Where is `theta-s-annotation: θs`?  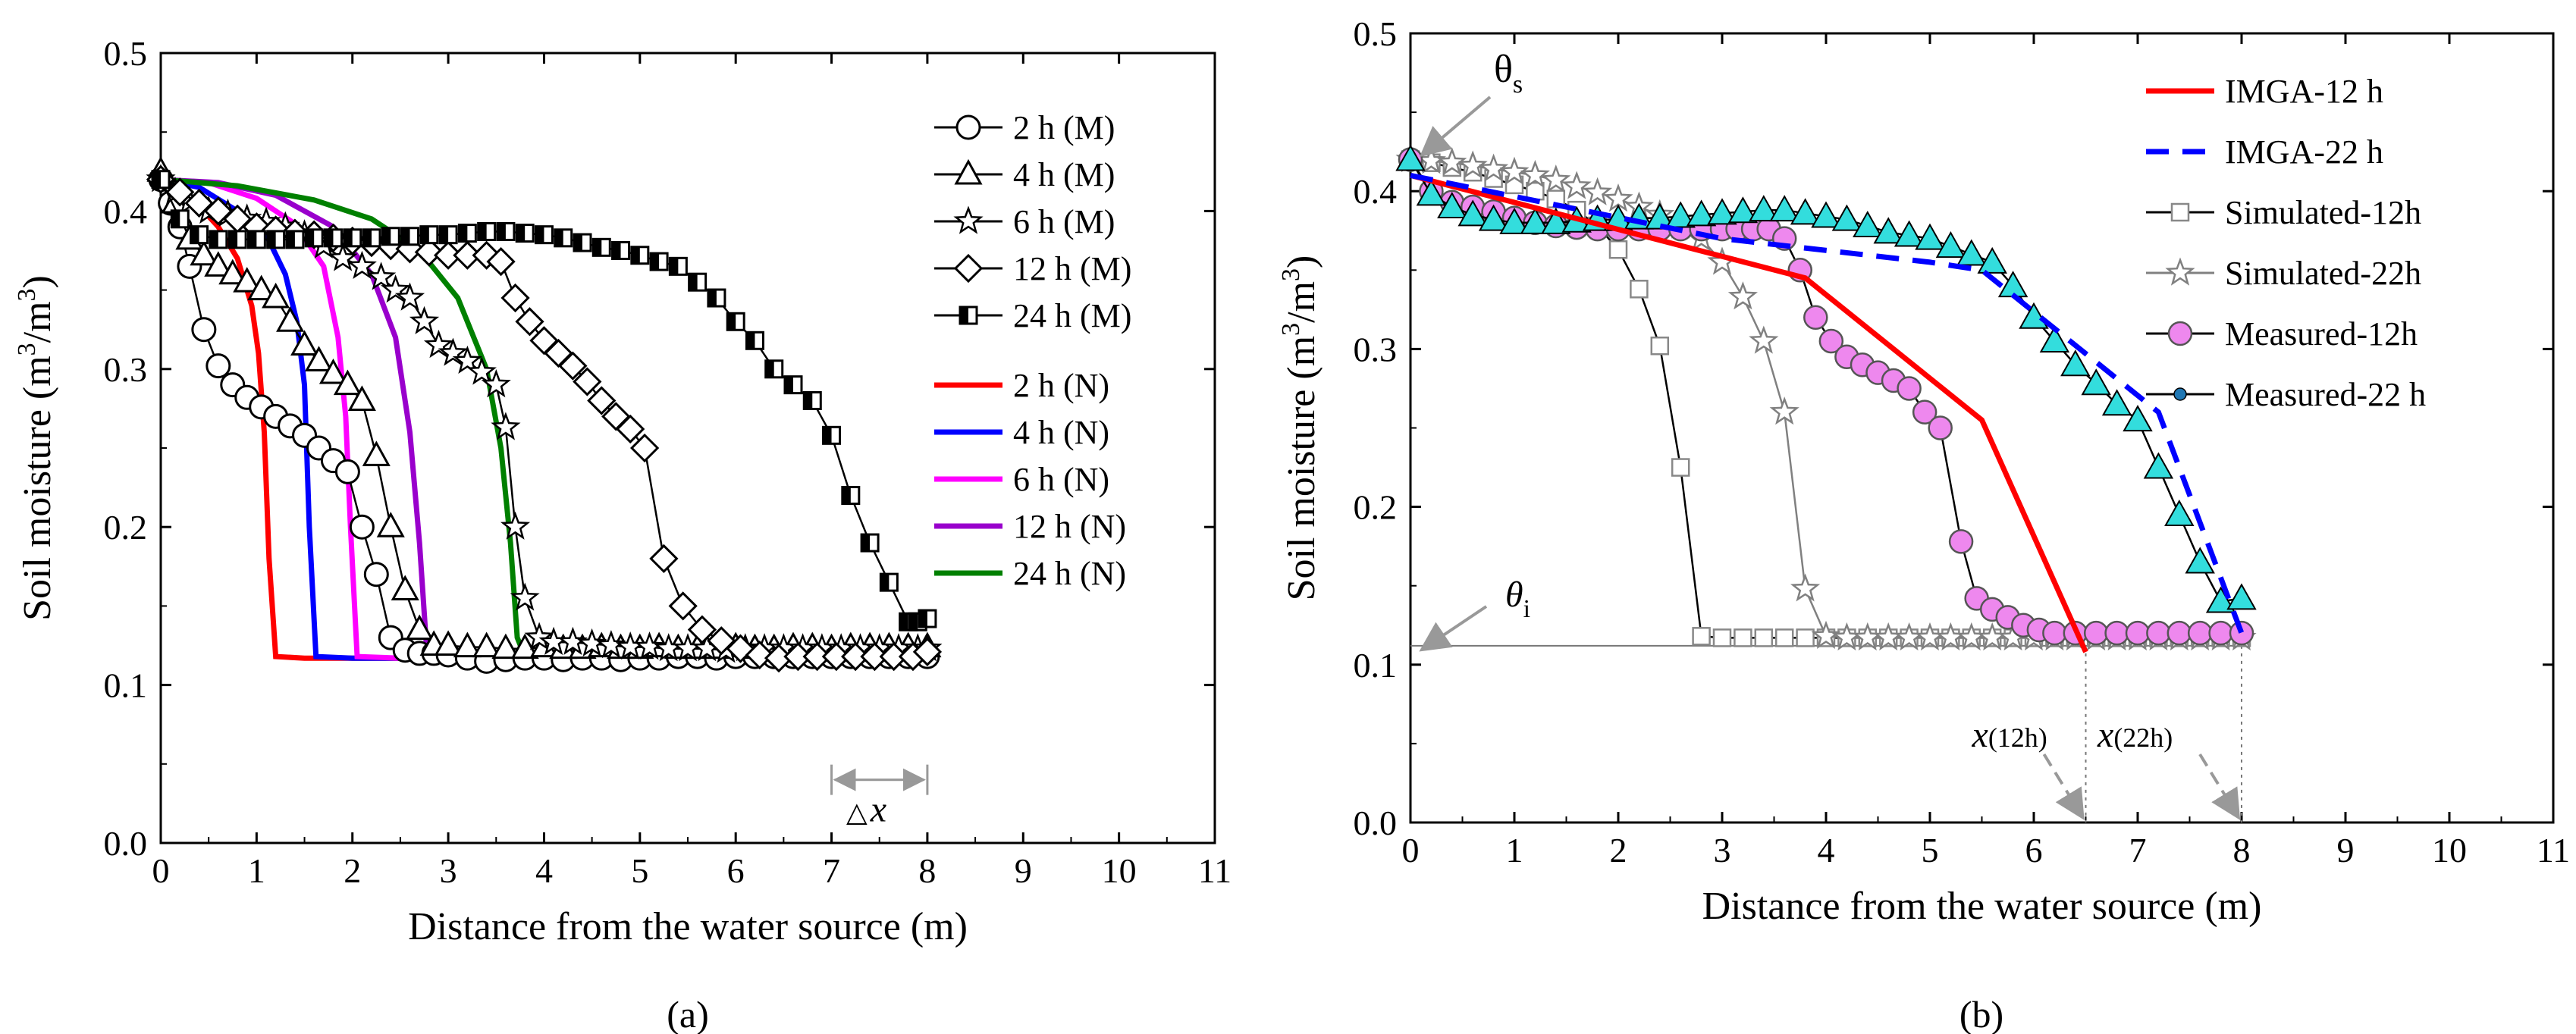 theta-s-annotation: θs is located at coordinates (1471, 103).